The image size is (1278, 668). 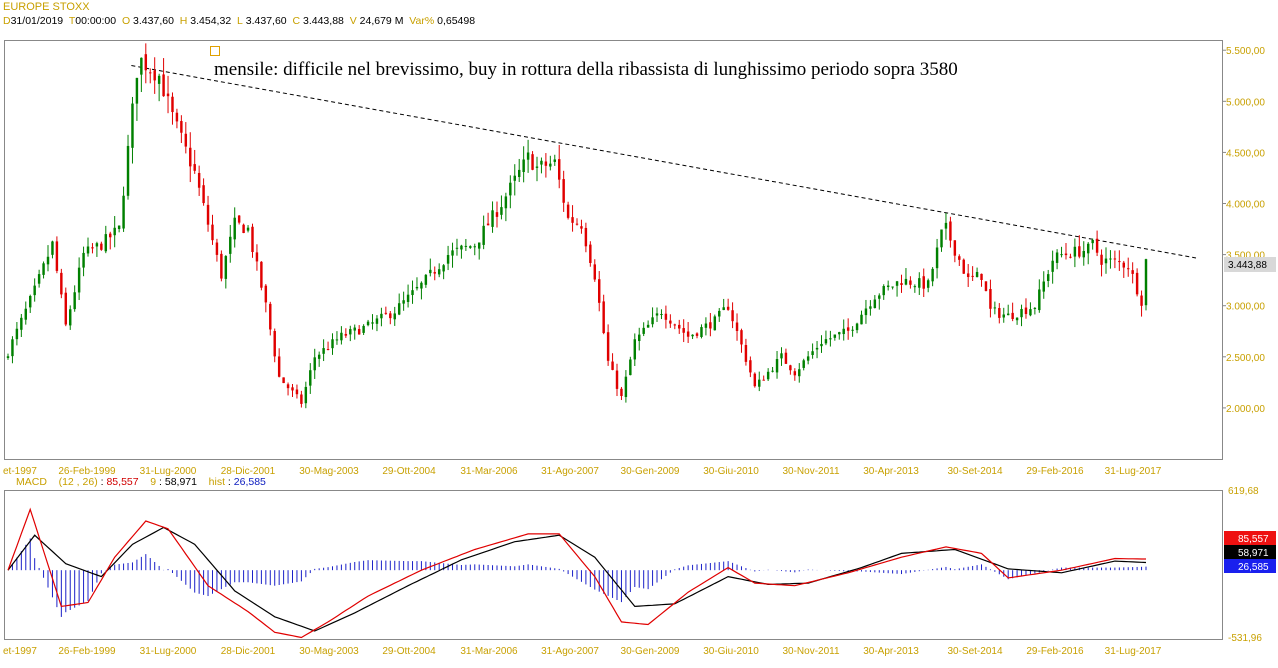 I want to click on x-tick-label: 30-Gen-2009, so click(x=650, y=471).